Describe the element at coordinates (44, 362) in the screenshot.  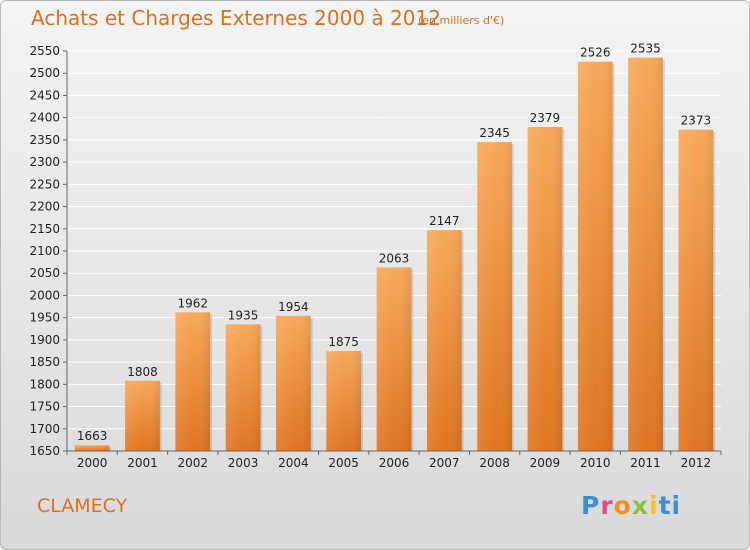
I see `y-tick-label: 1850` at that location.